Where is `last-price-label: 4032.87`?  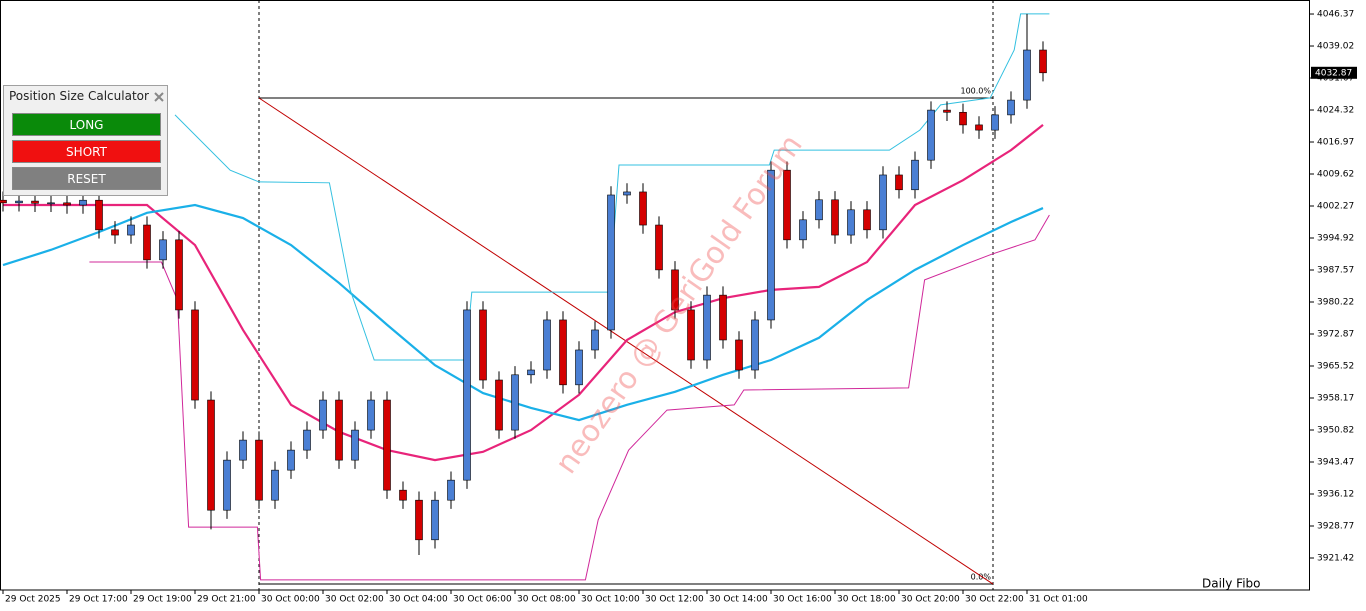 last-price-label: 4032.87 is located at coordinates (1333, 73).